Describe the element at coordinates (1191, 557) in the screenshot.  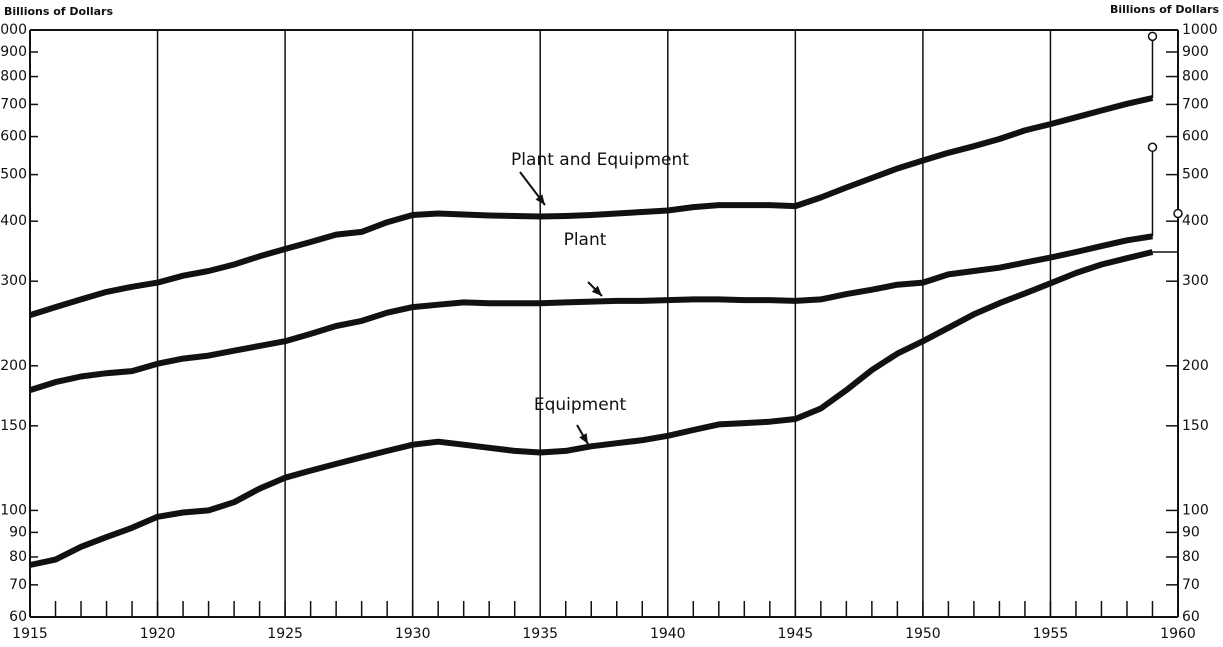
I see `y2-tick-label: 80` at that location.